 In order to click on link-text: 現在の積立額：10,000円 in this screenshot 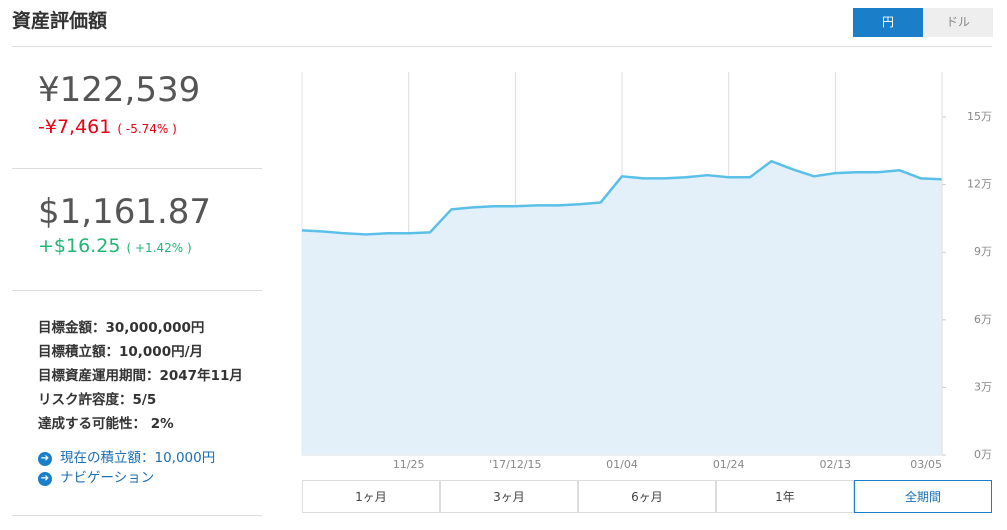, I will do `click(138, 458)`.